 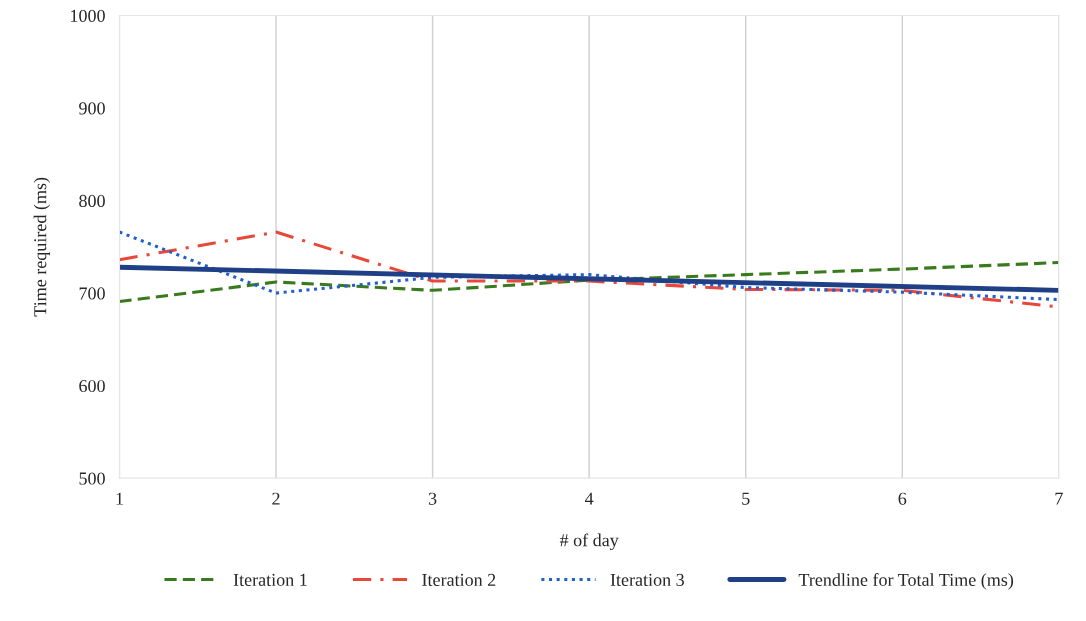 What do you see at coordinates (92, 386) in the screenshot?
I see `y-tick-label: 600` at bounding box center [92, 386].